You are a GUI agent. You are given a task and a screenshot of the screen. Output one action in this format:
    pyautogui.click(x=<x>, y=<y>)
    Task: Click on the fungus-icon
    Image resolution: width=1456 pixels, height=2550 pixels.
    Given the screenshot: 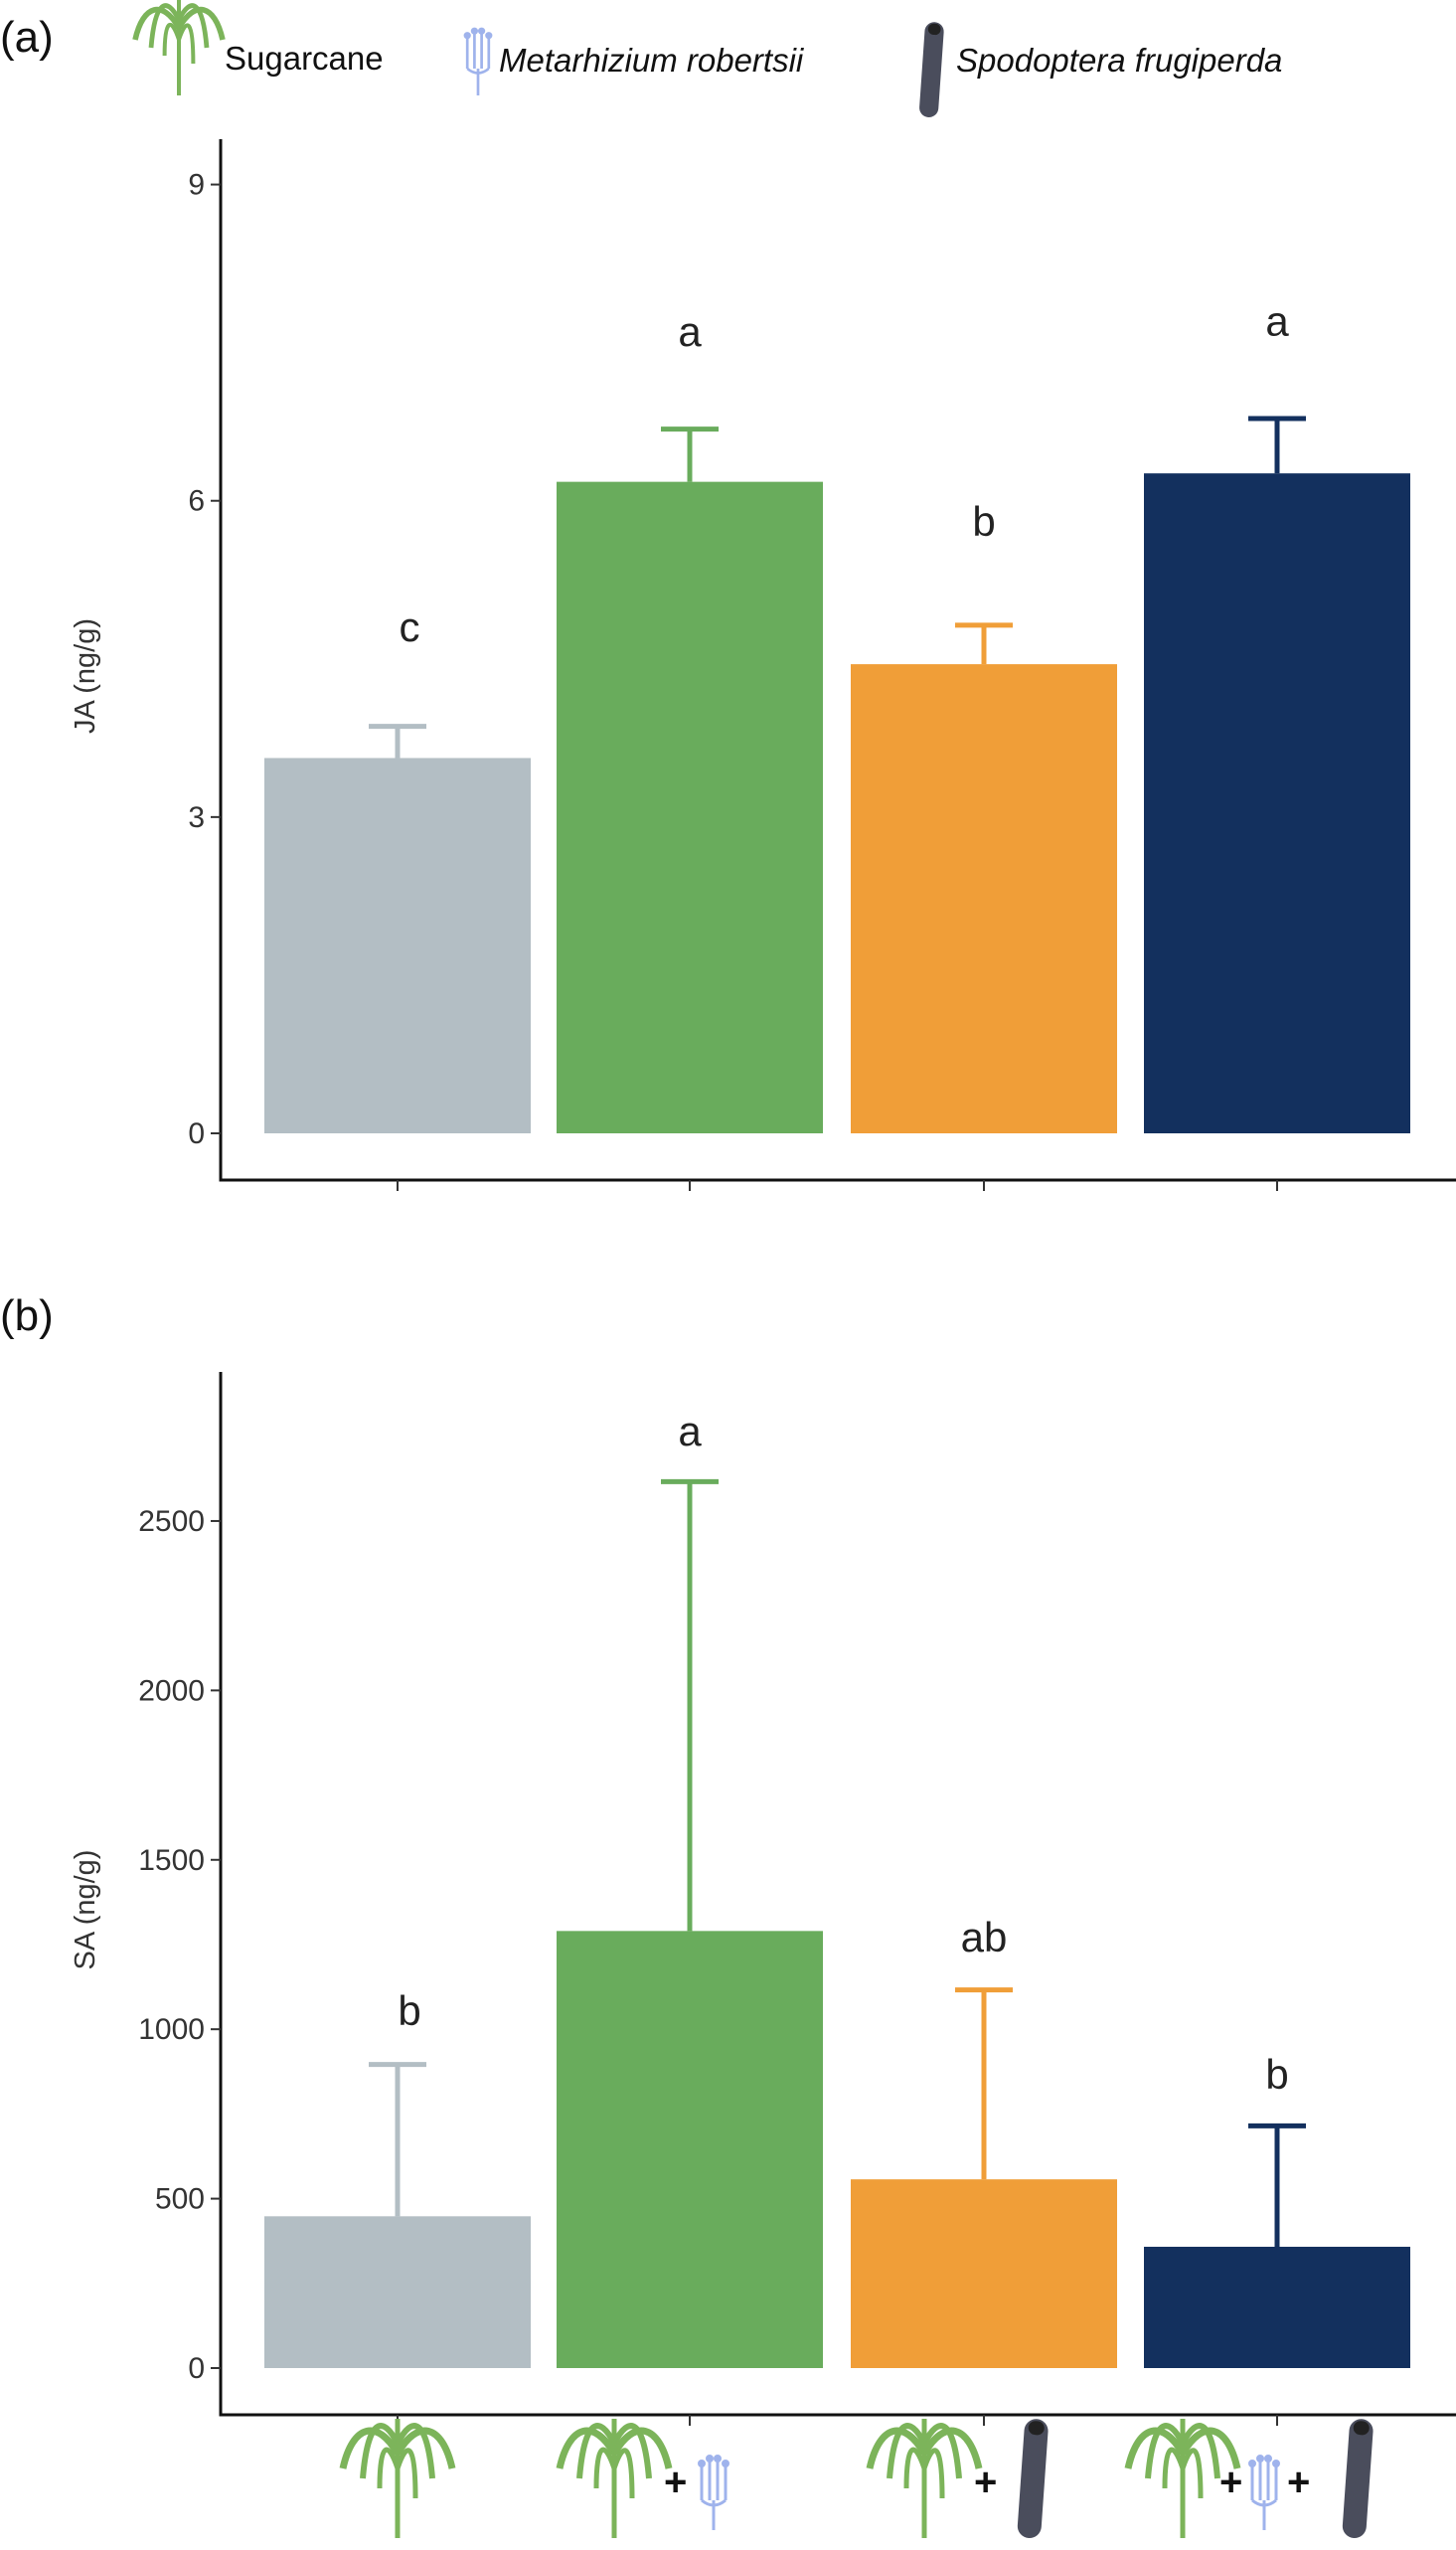 What is the action you would take?
    pyautogui.click(x=478, y=62)
    